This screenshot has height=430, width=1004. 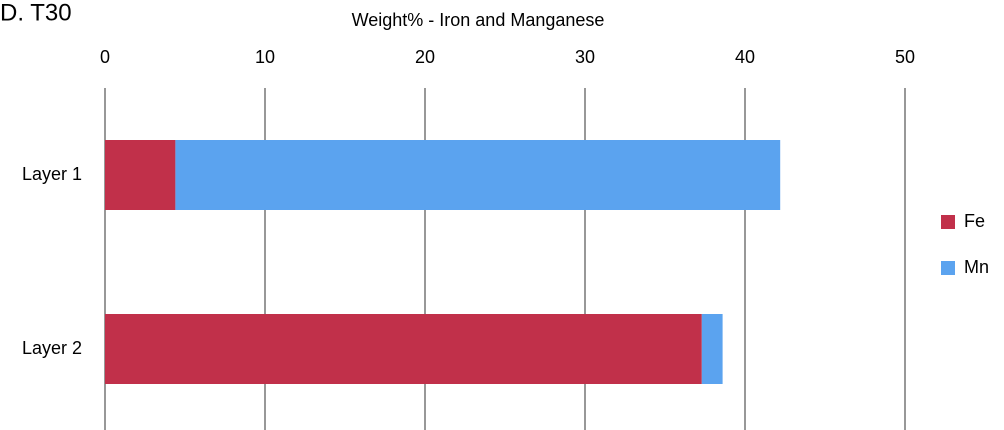 I want to click on y-tick-label: Layer 2, so click(x=52, y=348).